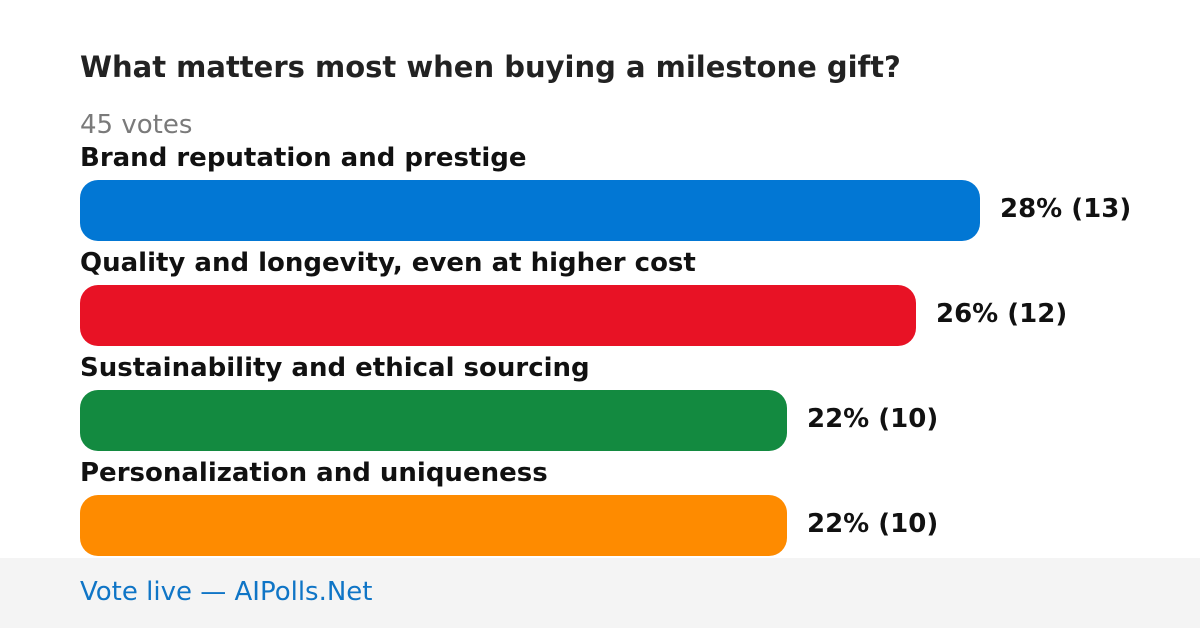 The width and height of the screenshot is (1200, 628). Describe the element at coordinates (335, 368) in the screenshot. I see `option-label: Sustainability and ethical sourcing` at that location.